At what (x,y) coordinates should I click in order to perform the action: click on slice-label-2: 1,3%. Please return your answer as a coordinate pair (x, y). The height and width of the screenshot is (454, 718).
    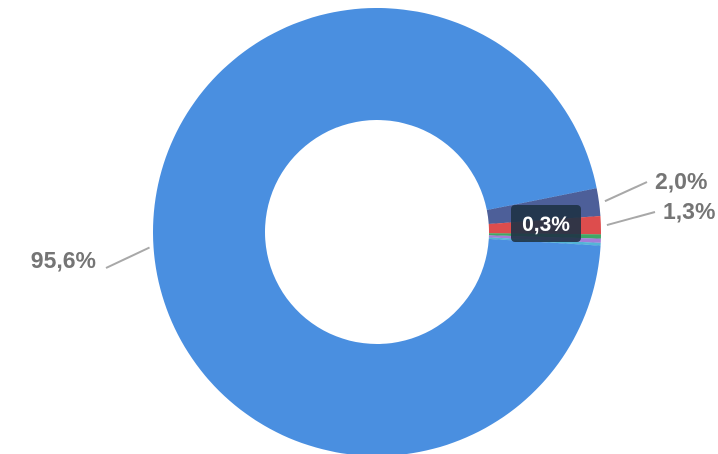
    Looking at the image, I should click on (689, 211).